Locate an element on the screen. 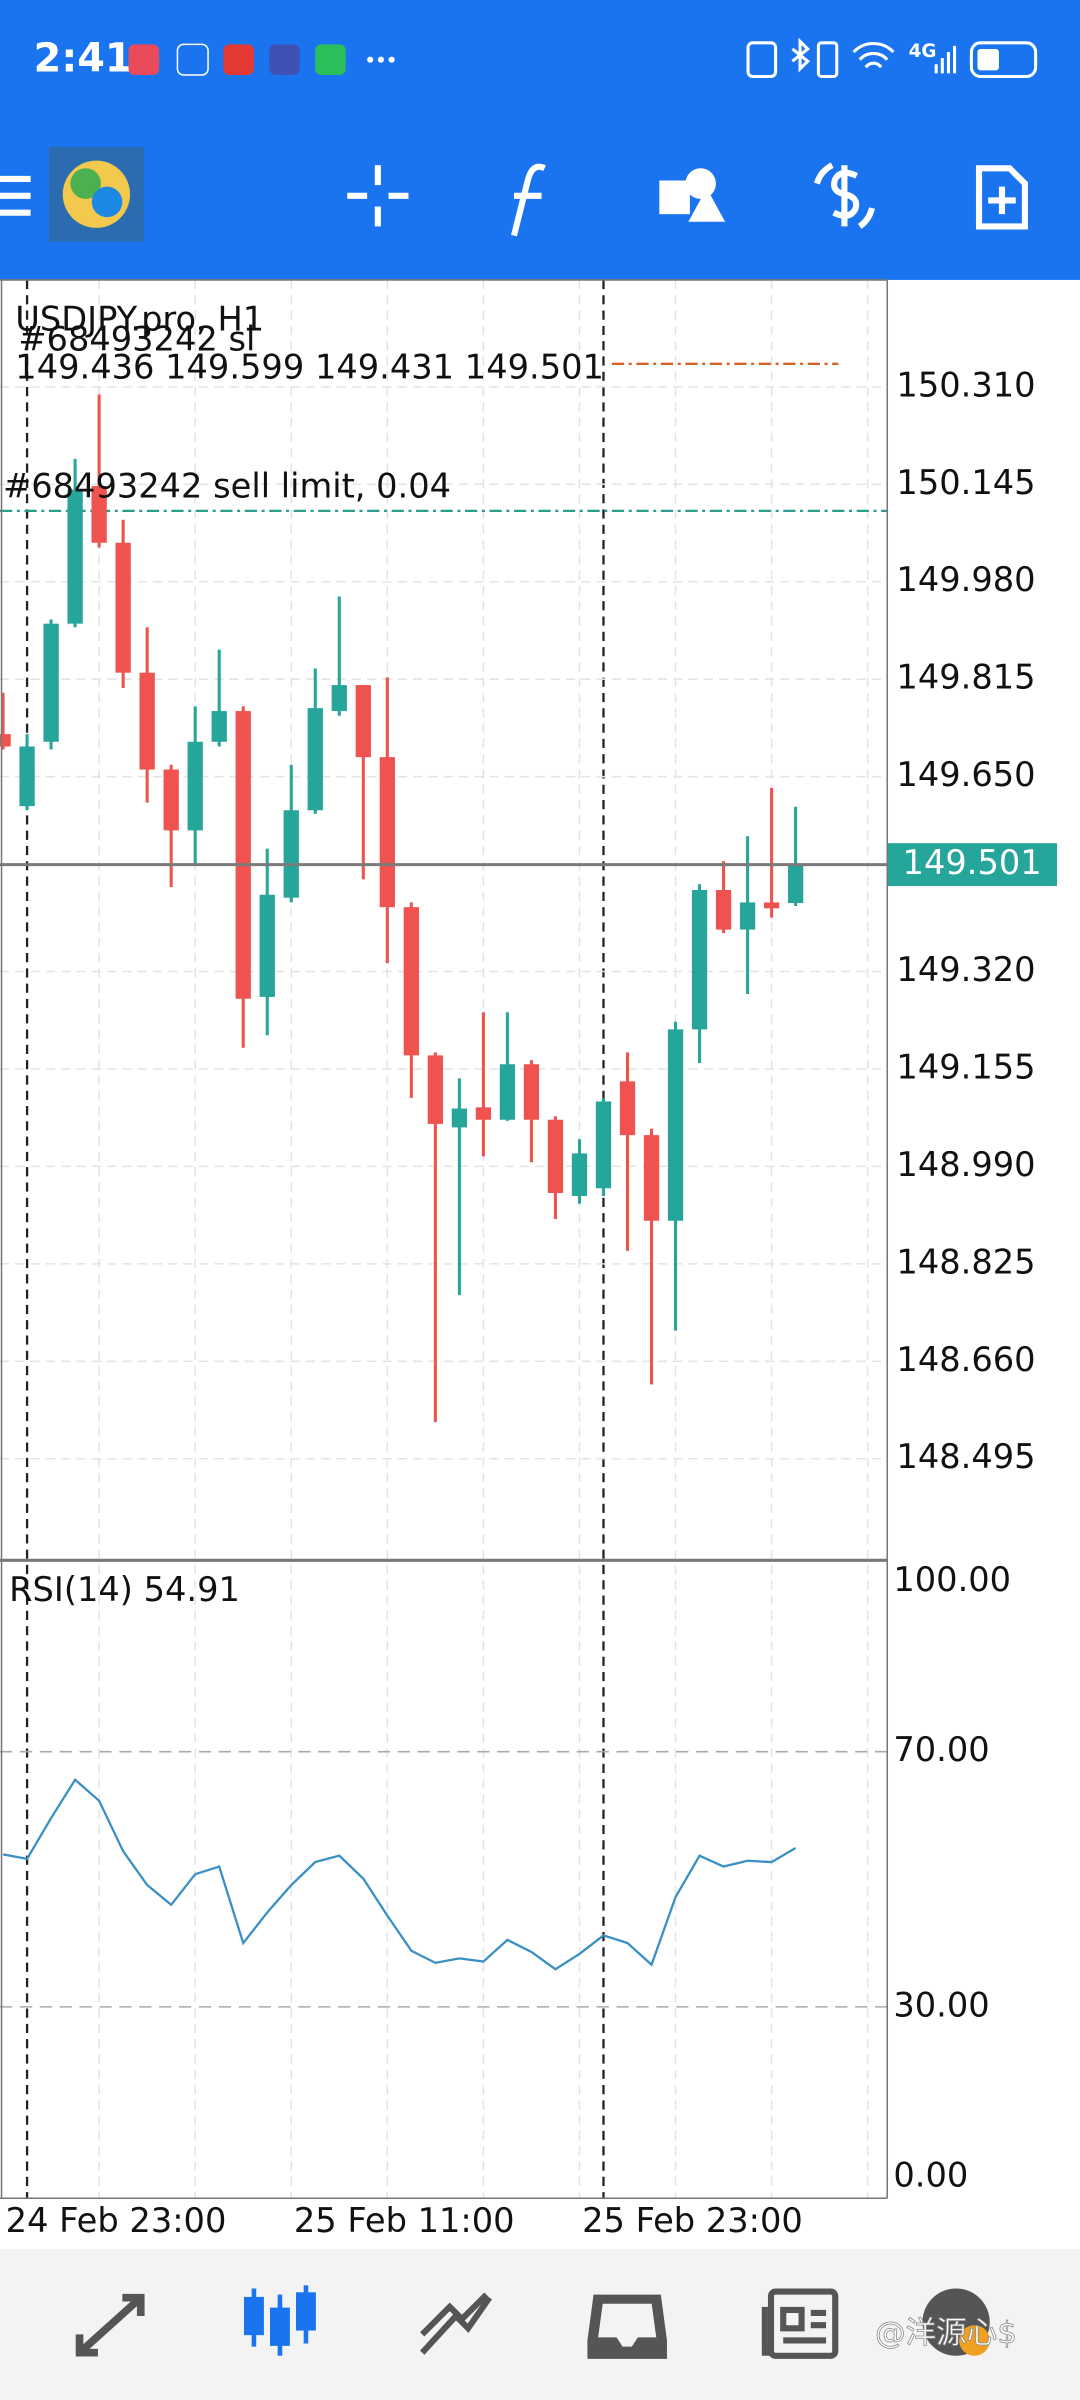 The width and height of the screenshot is (1080, 2400). nav-trade is located at coordinates (456, 2323).